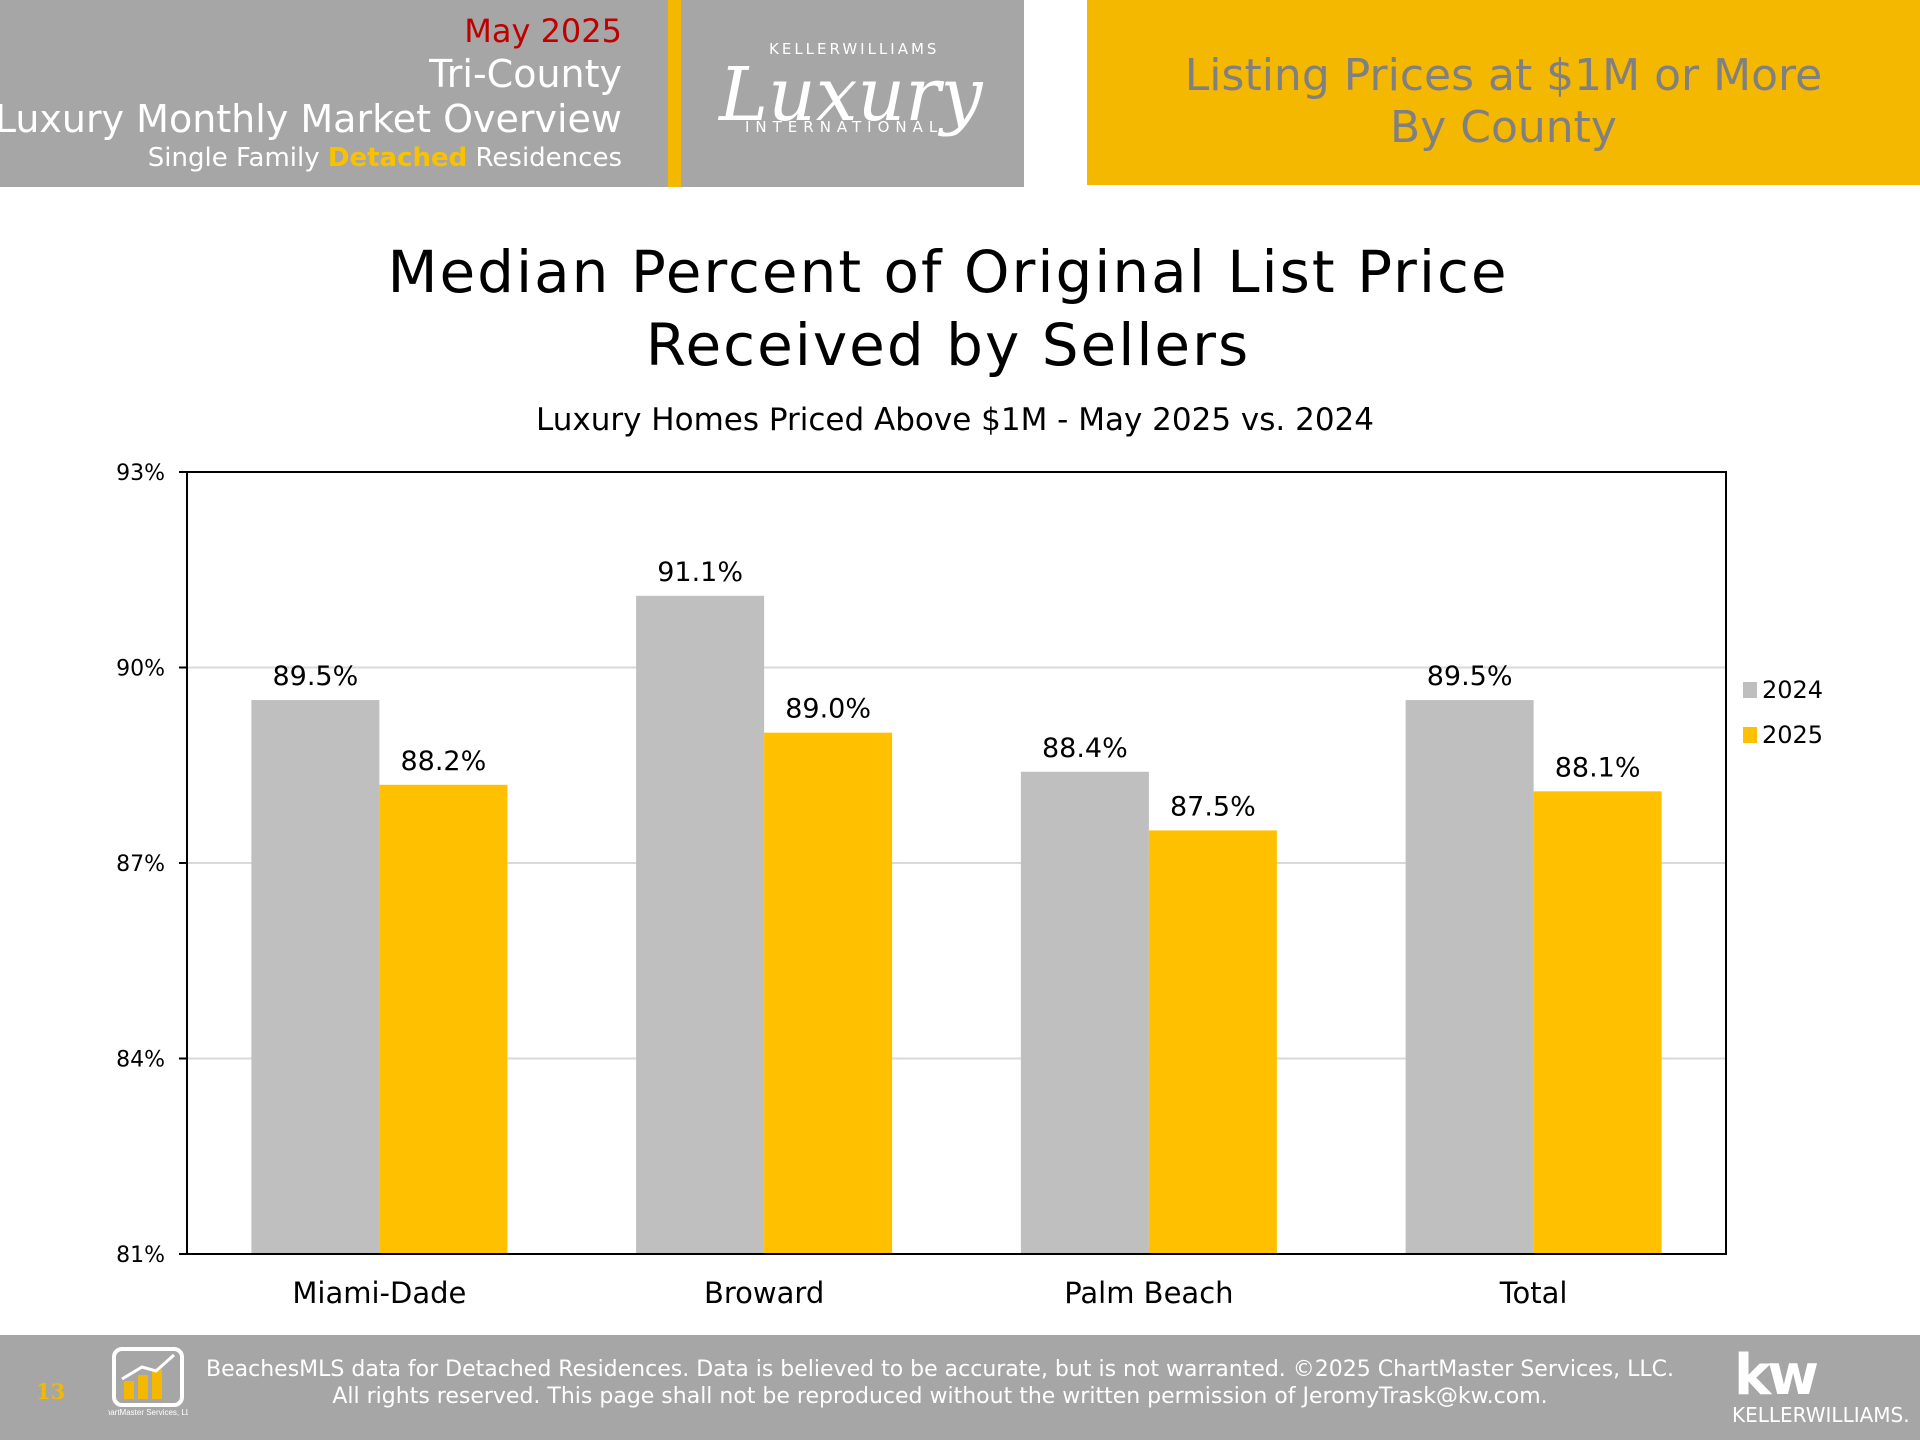 Image resolution: width=1920 pixels, height=1440 pixels. I want to click on kw-logo: kw KELLERWILLIAMS., so click(1819, 1388).